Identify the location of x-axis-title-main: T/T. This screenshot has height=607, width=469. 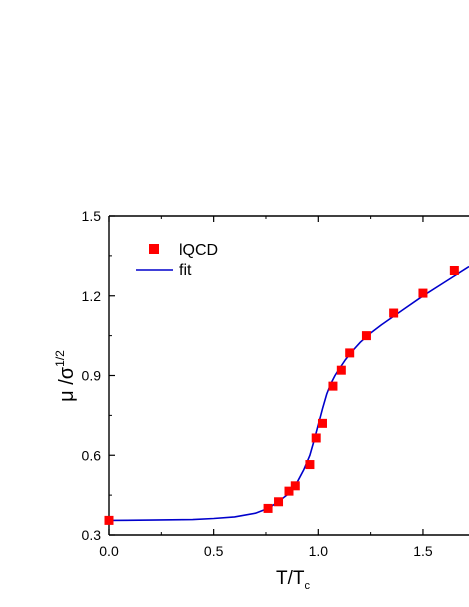
(290, 578).